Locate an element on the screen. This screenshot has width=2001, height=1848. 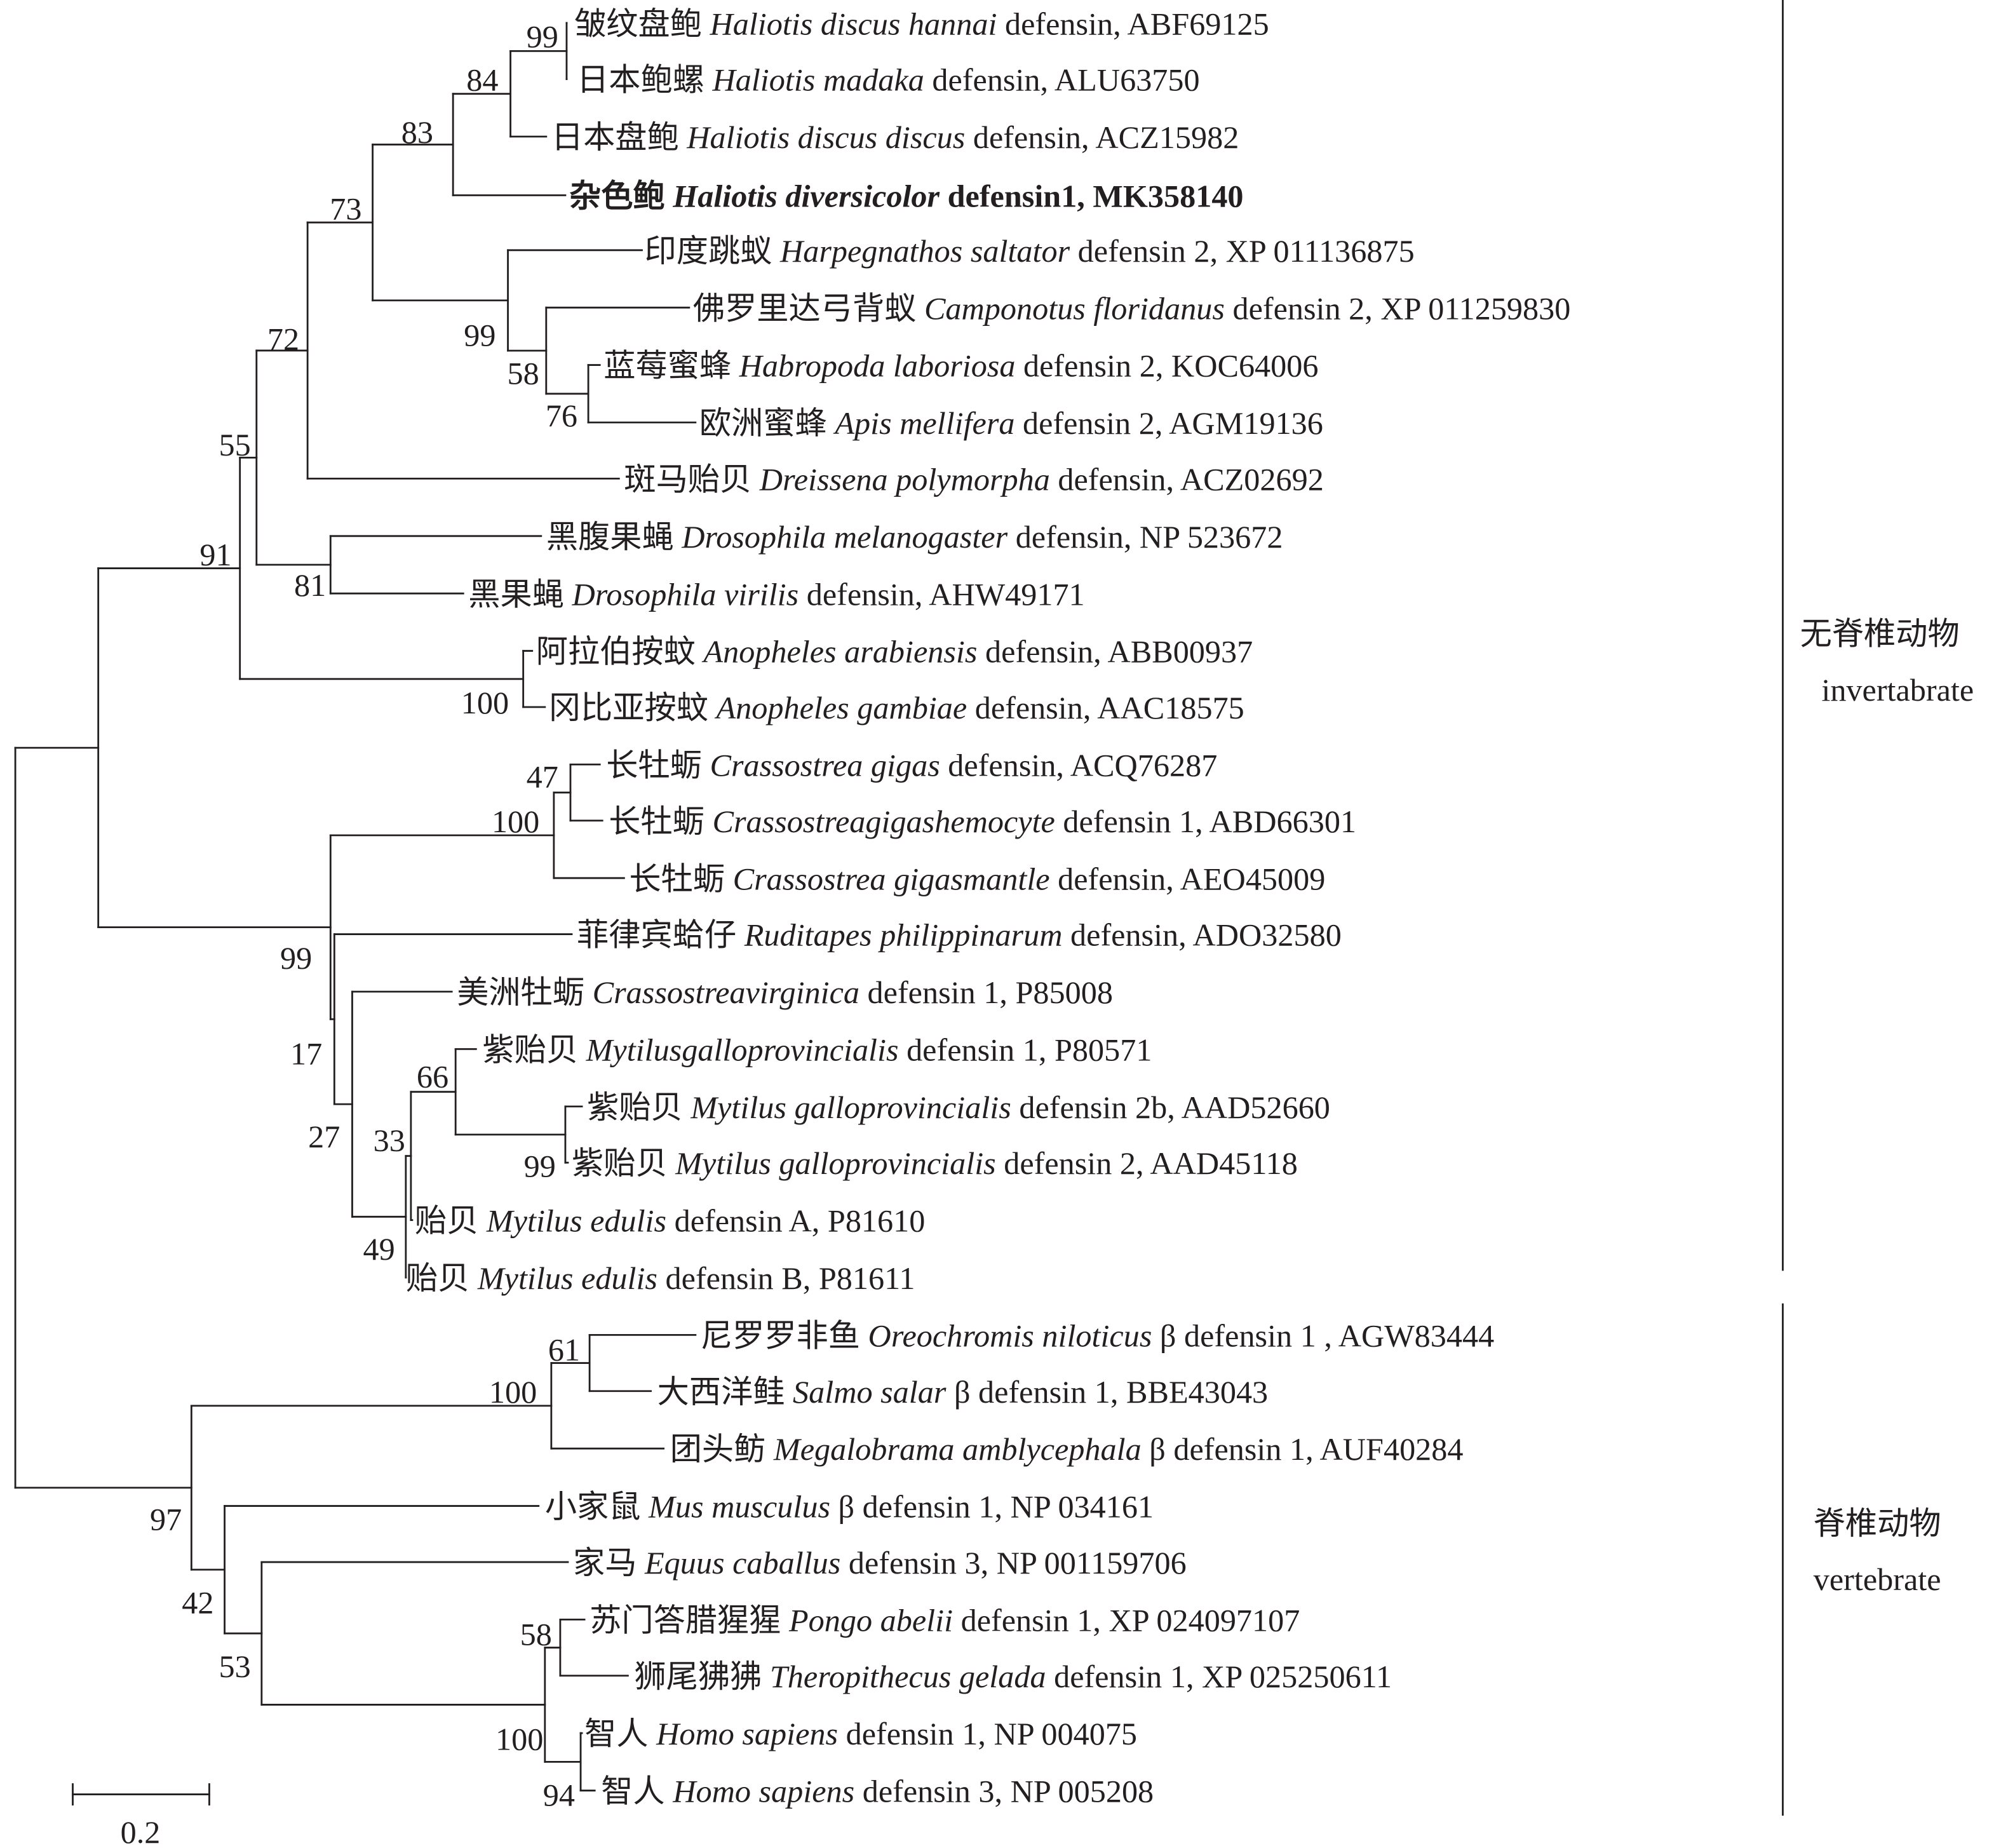
leaf-description: defensin, AEO45009 is located at coordinates (1188, 878).